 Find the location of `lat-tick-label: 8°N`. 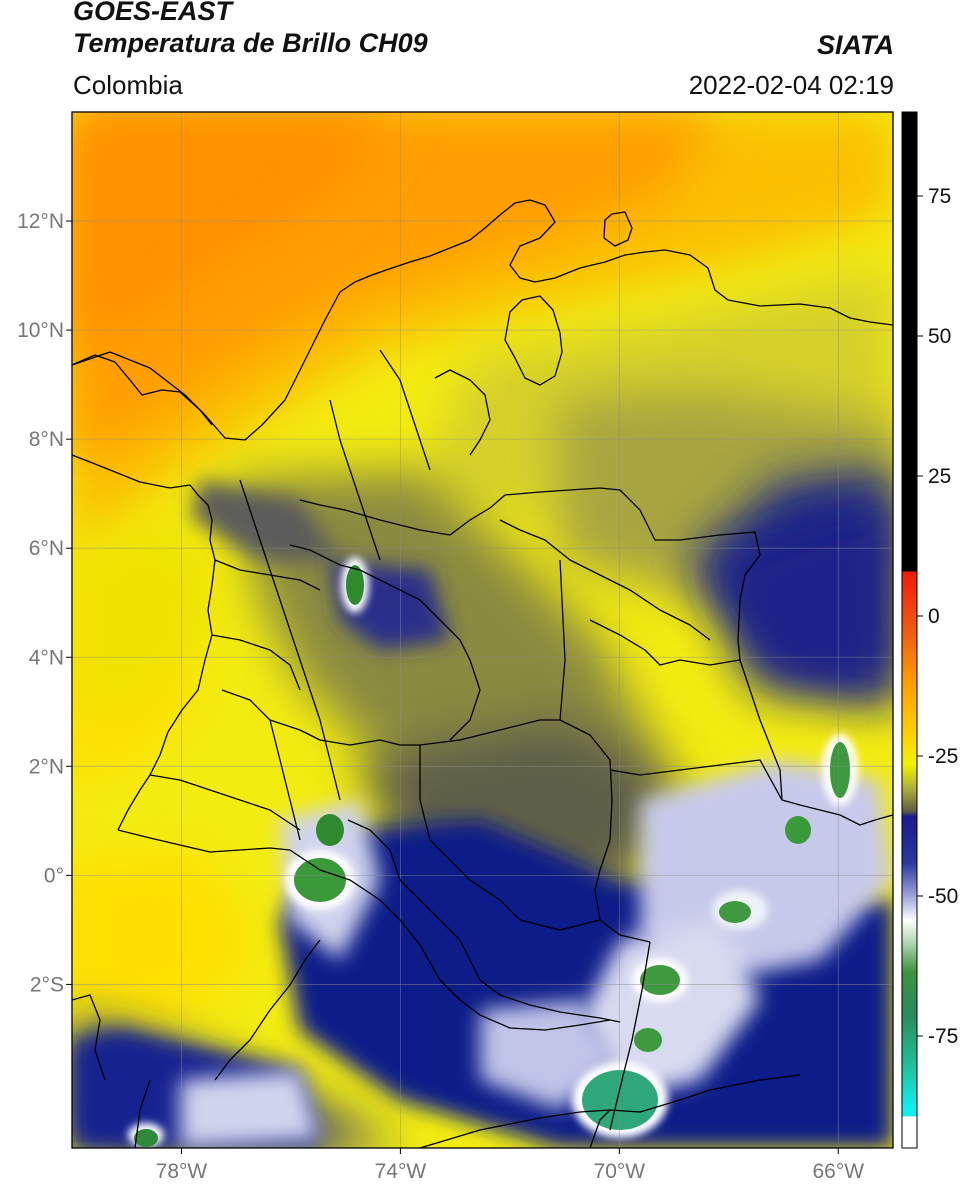

lat-tick-label: 8°N is located at coordinates (46, 439).